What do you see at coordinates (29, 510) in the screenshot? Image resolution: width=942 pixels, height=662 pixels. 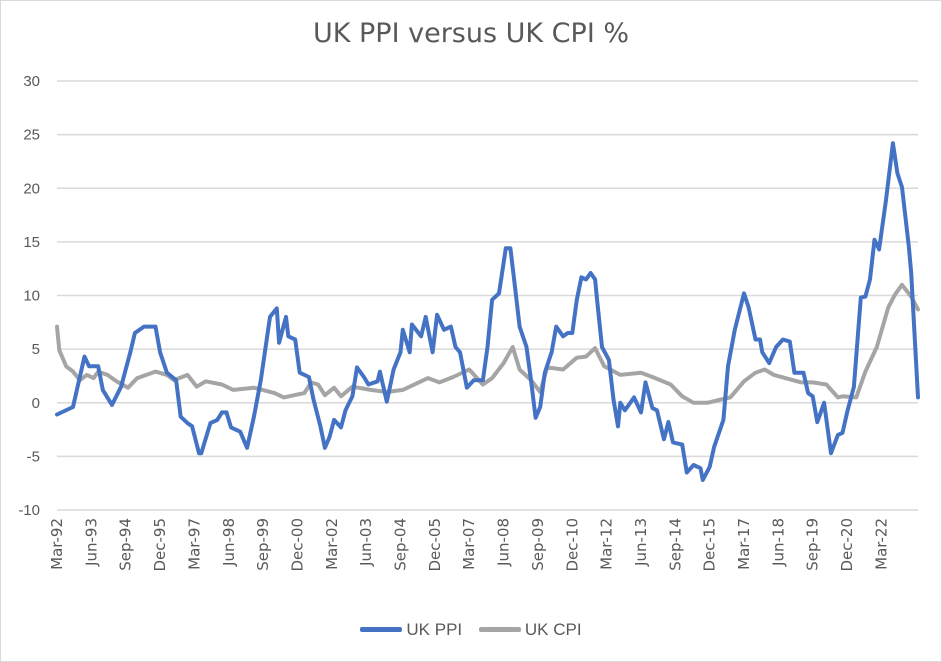 I see `y-tick-label: -10` at bounding box center [29, 510].